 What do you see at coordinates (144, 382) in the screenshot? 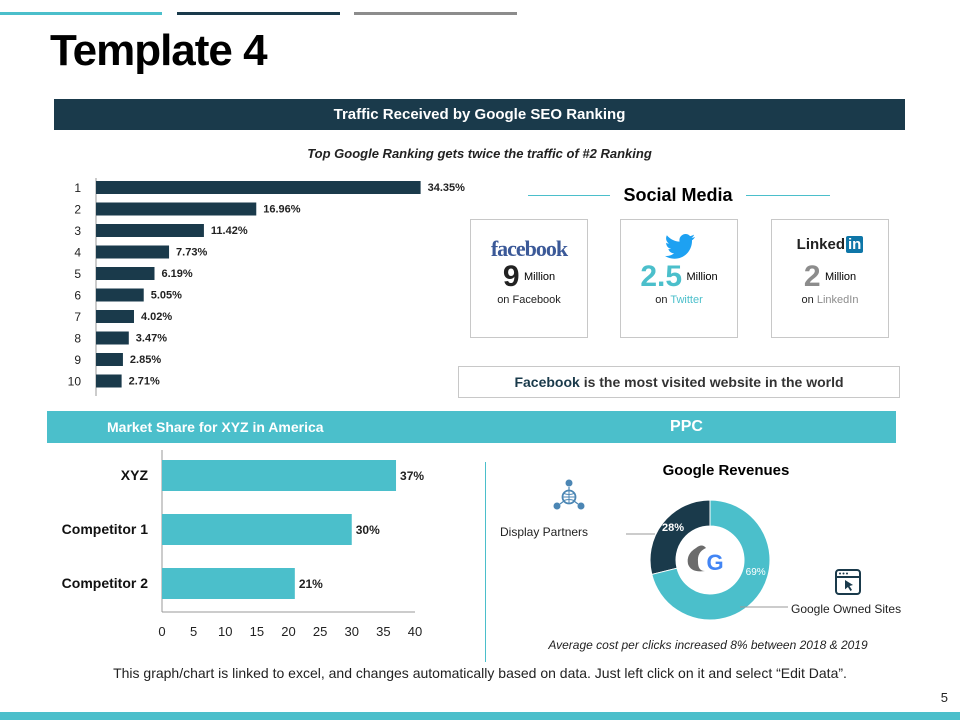
I see `seo-bar-value-label: 2.71%` at bounding box center [144, 382].